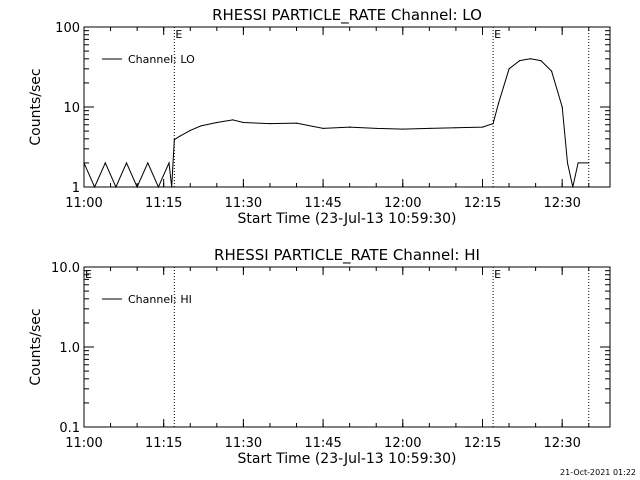 The height and width of the screenshot is (480, 640). Describe the element at coordinates (36, 106) in the screenshot. I see `p1-y-axis-label: Counts/sec` at that location.